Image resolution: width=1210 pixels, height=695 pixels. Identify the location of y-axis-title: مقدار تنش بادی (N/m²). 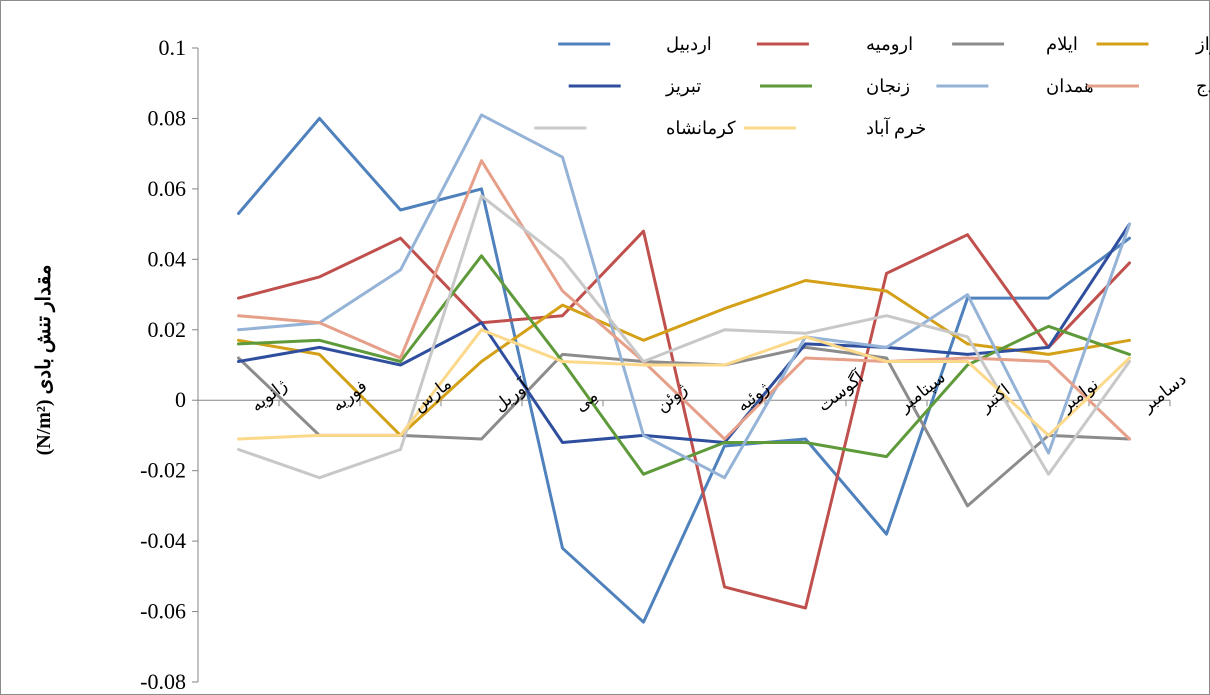
(44, 360).